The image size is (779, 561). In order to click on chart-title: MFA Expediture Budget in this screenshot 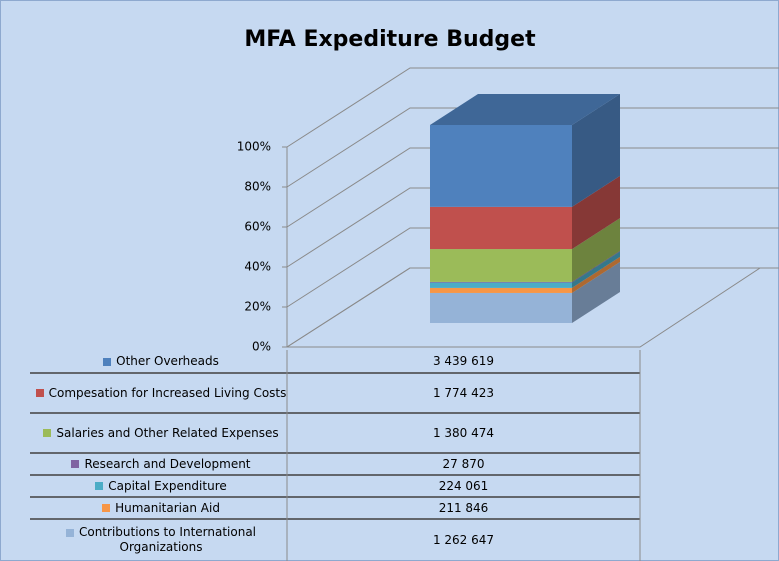, I will do `click(390, 39)`.